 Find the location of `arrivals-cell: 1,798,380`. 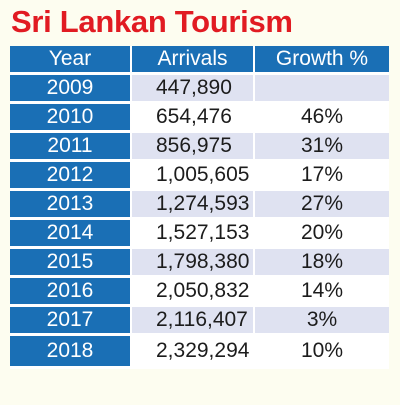

arrivals-cell: 1,798,380 is located at coordinates (193, 263).